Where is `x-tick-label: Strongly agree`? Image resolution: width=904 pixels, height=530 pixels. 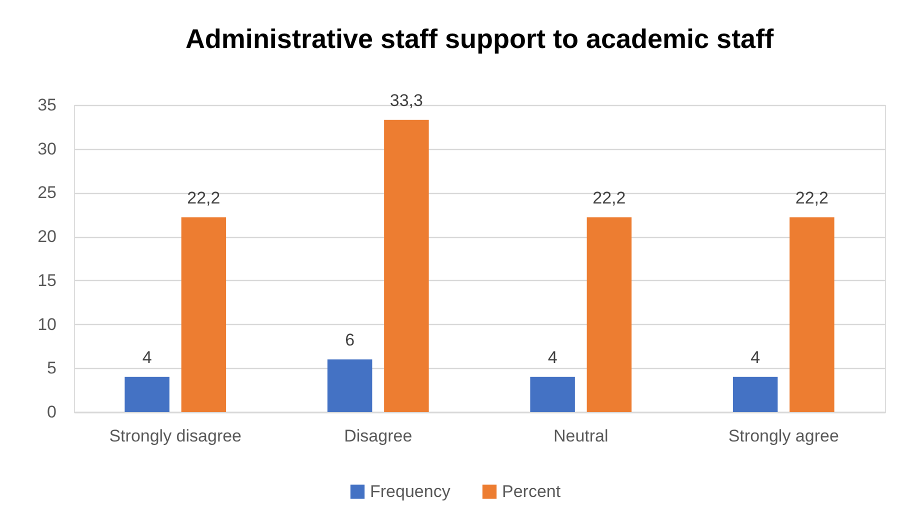
x-tick-label: Strongly agree is located at coordinates (783, 436).